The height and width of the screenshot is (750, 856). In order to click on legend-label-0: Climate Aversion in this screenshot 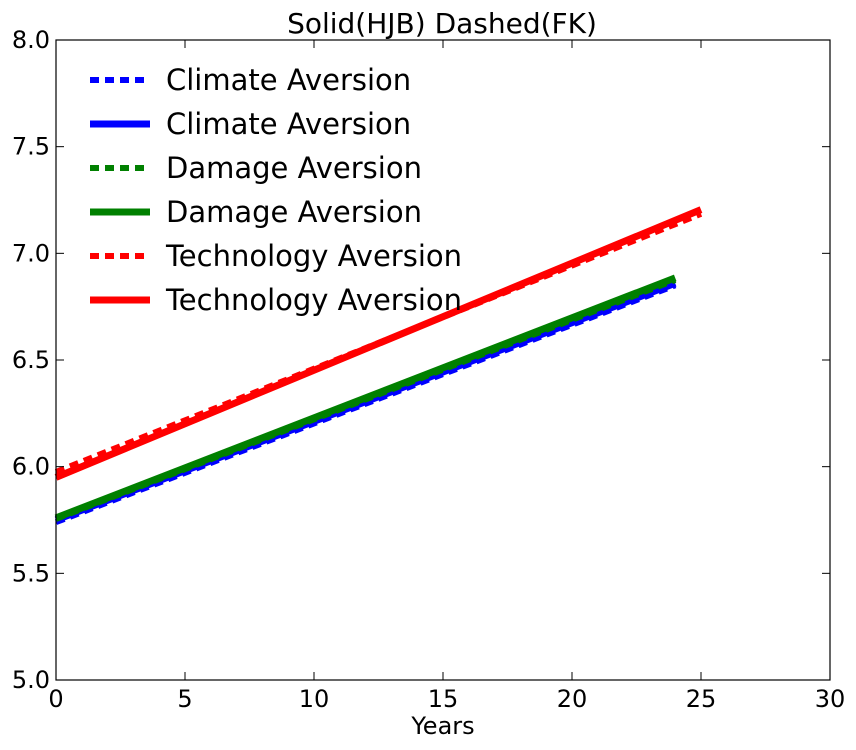, I will do `click(288, 80)`.